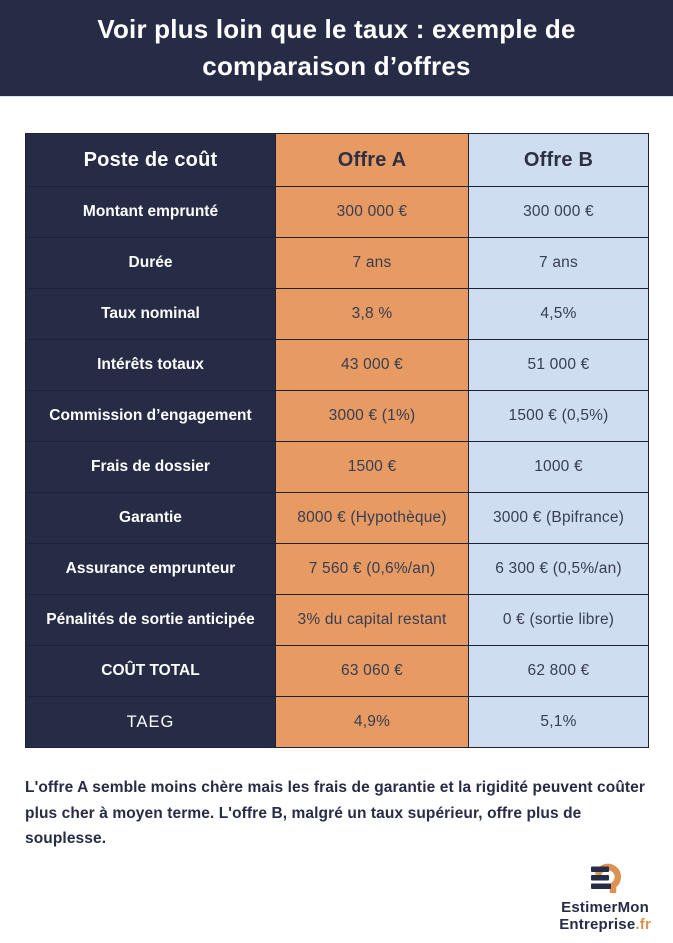 This screenshot has height=943, width=673. I want to click on row-label-cell: Montant emprunté, so click(150, 212).